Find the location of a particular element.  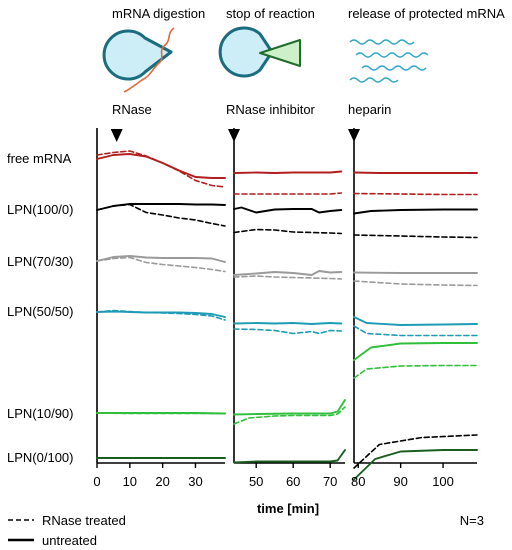

sample-size-note: N=3 is located at coordinates (472, 520).